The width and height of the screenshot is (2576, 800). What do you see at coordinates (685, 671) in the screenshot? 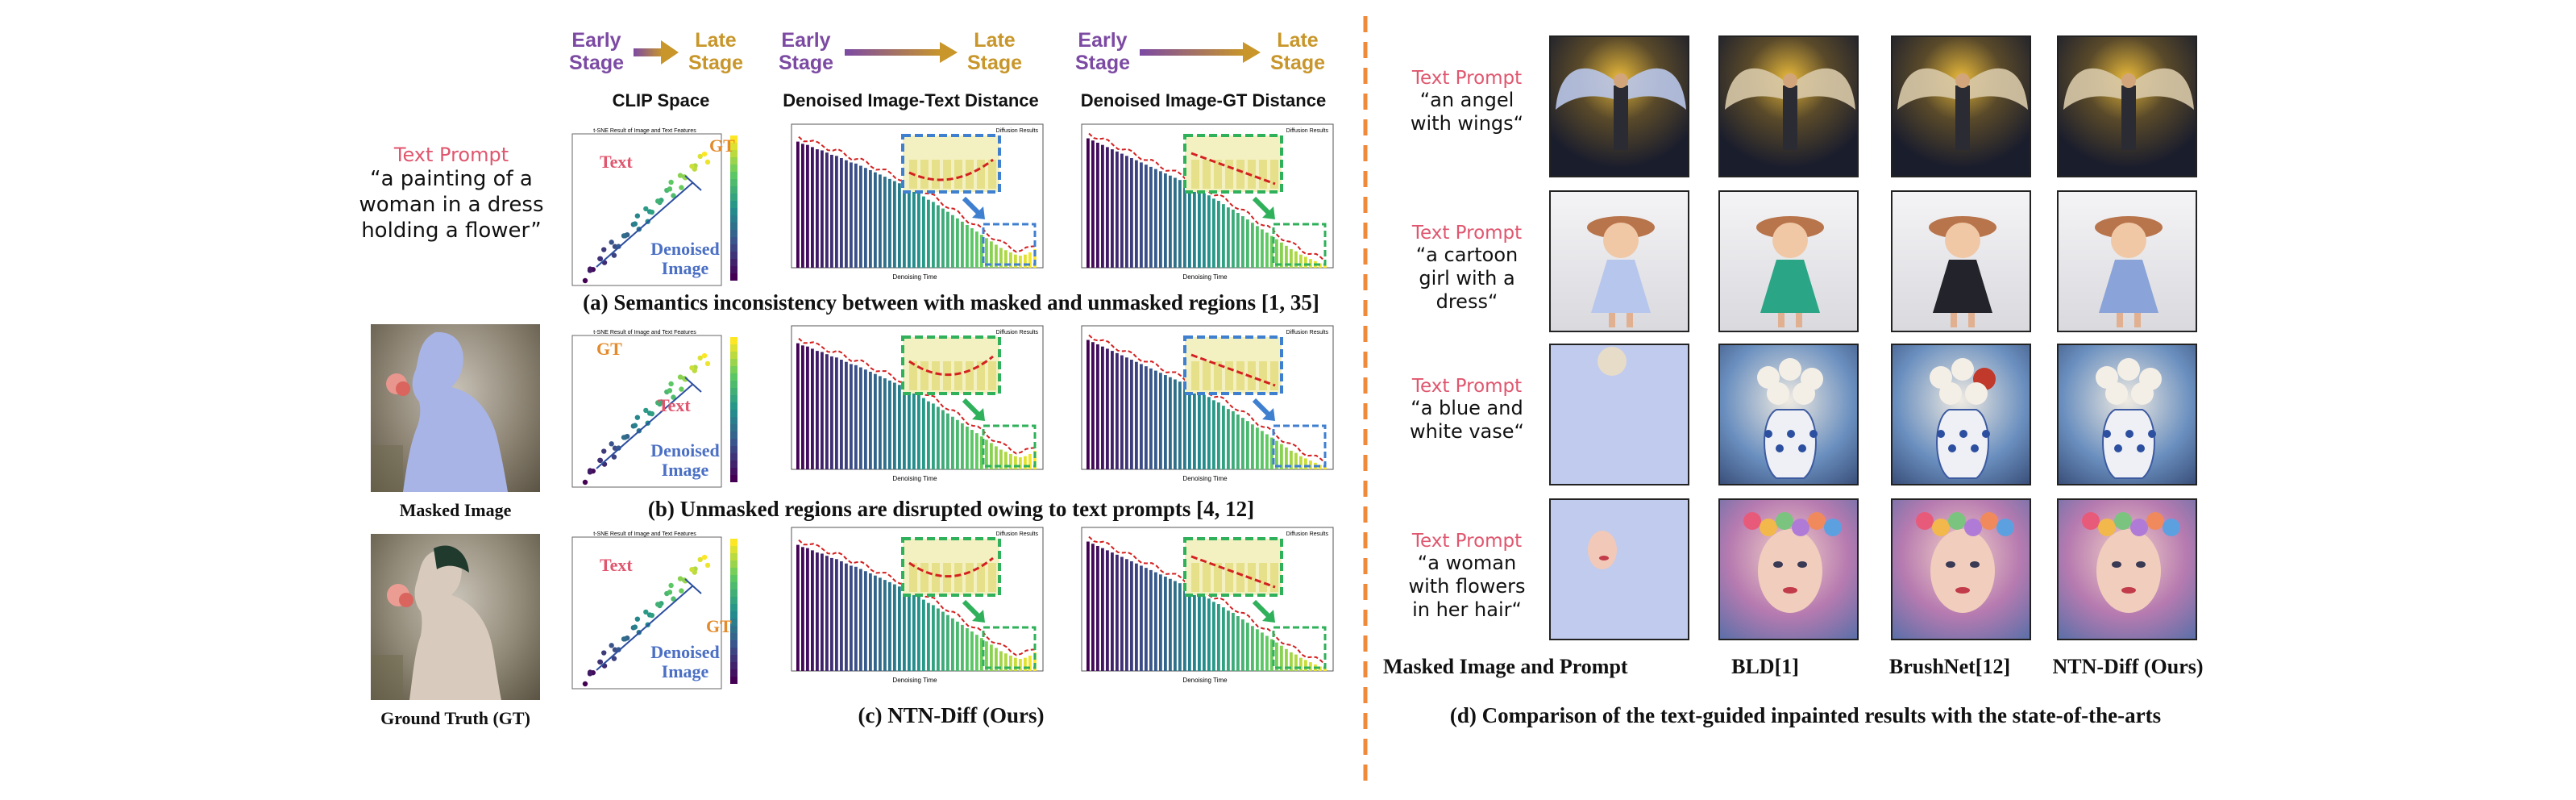
I see `clip-denoised-label-2: Image` at bounding box center [685, 671].